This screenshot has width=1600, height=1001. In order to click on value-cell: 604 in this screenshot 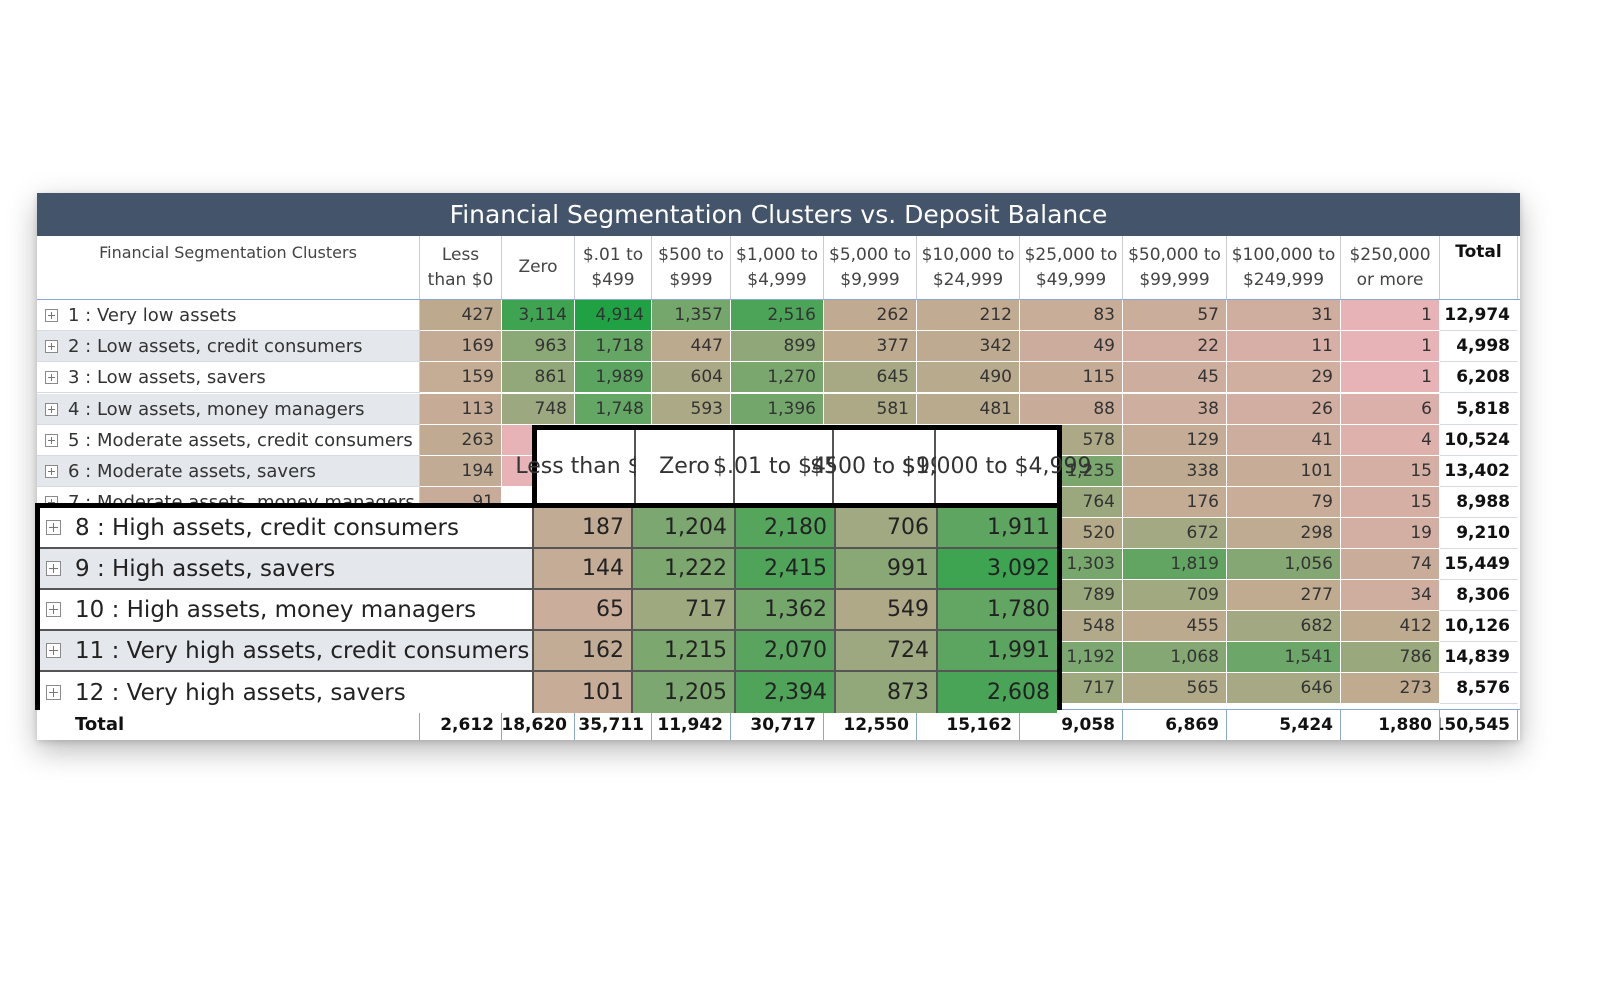, I will do `click(691, 377)`.